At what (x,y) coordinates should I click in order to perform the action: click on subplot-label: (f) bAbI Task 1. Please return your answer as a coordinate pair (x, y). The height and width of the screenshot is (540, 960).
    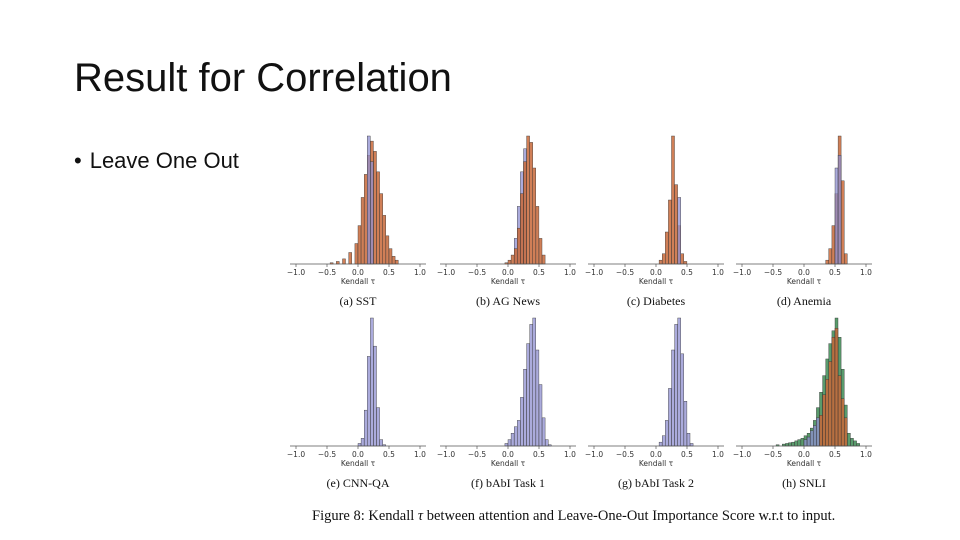
    Looking at the image, I should click on (508, 483).